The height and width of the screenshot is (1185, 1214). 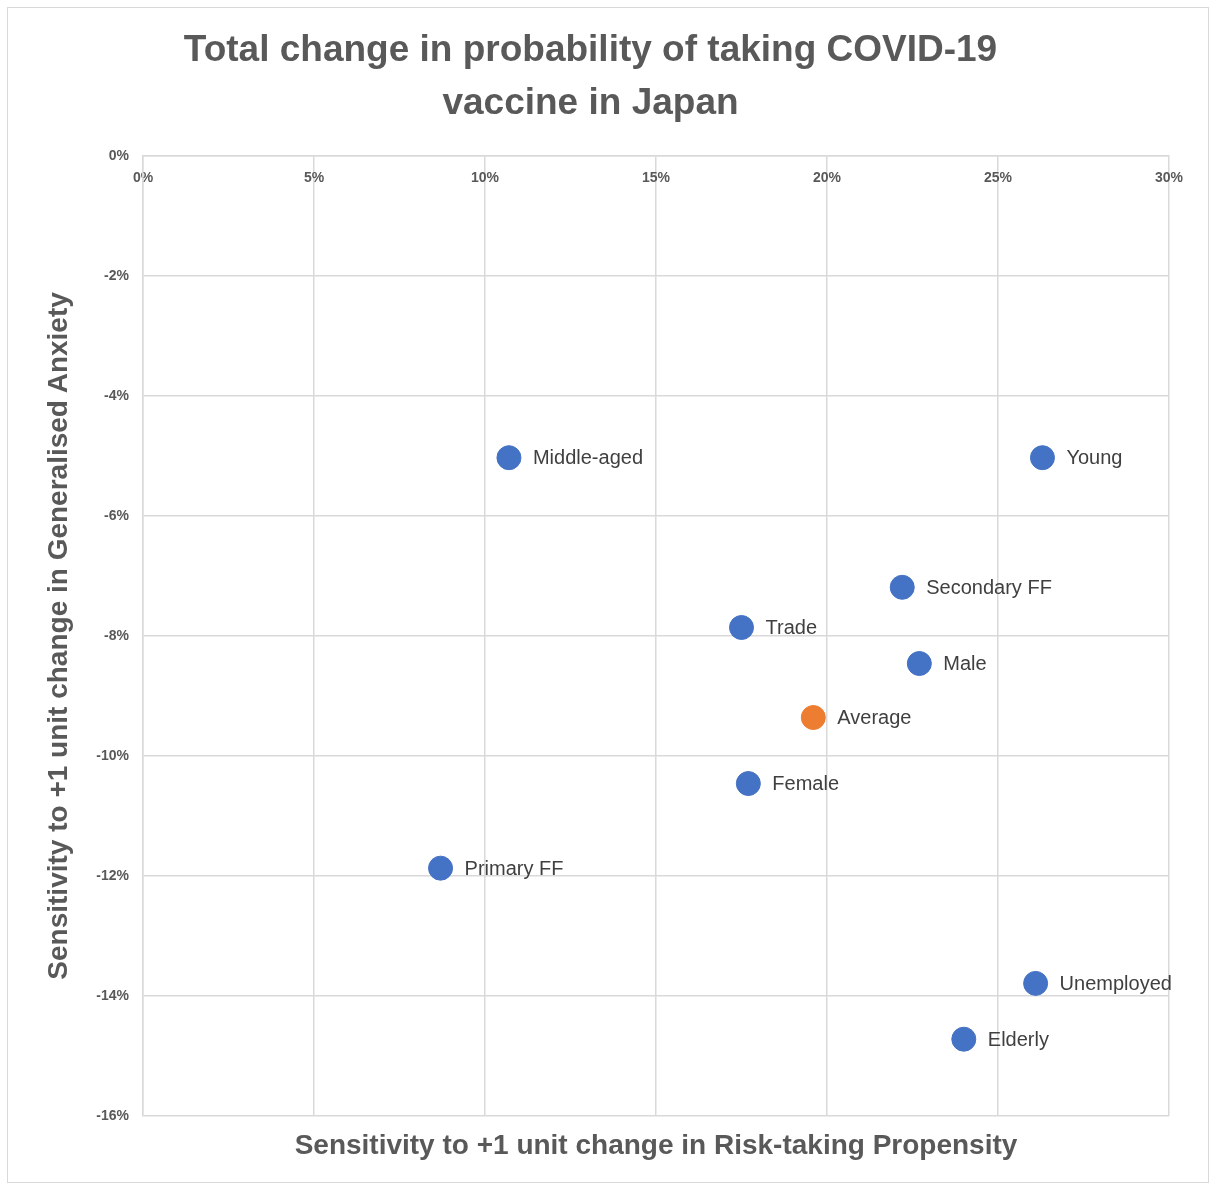 I want to click on y-tick-label: -12%, so click(x=113, y=874).